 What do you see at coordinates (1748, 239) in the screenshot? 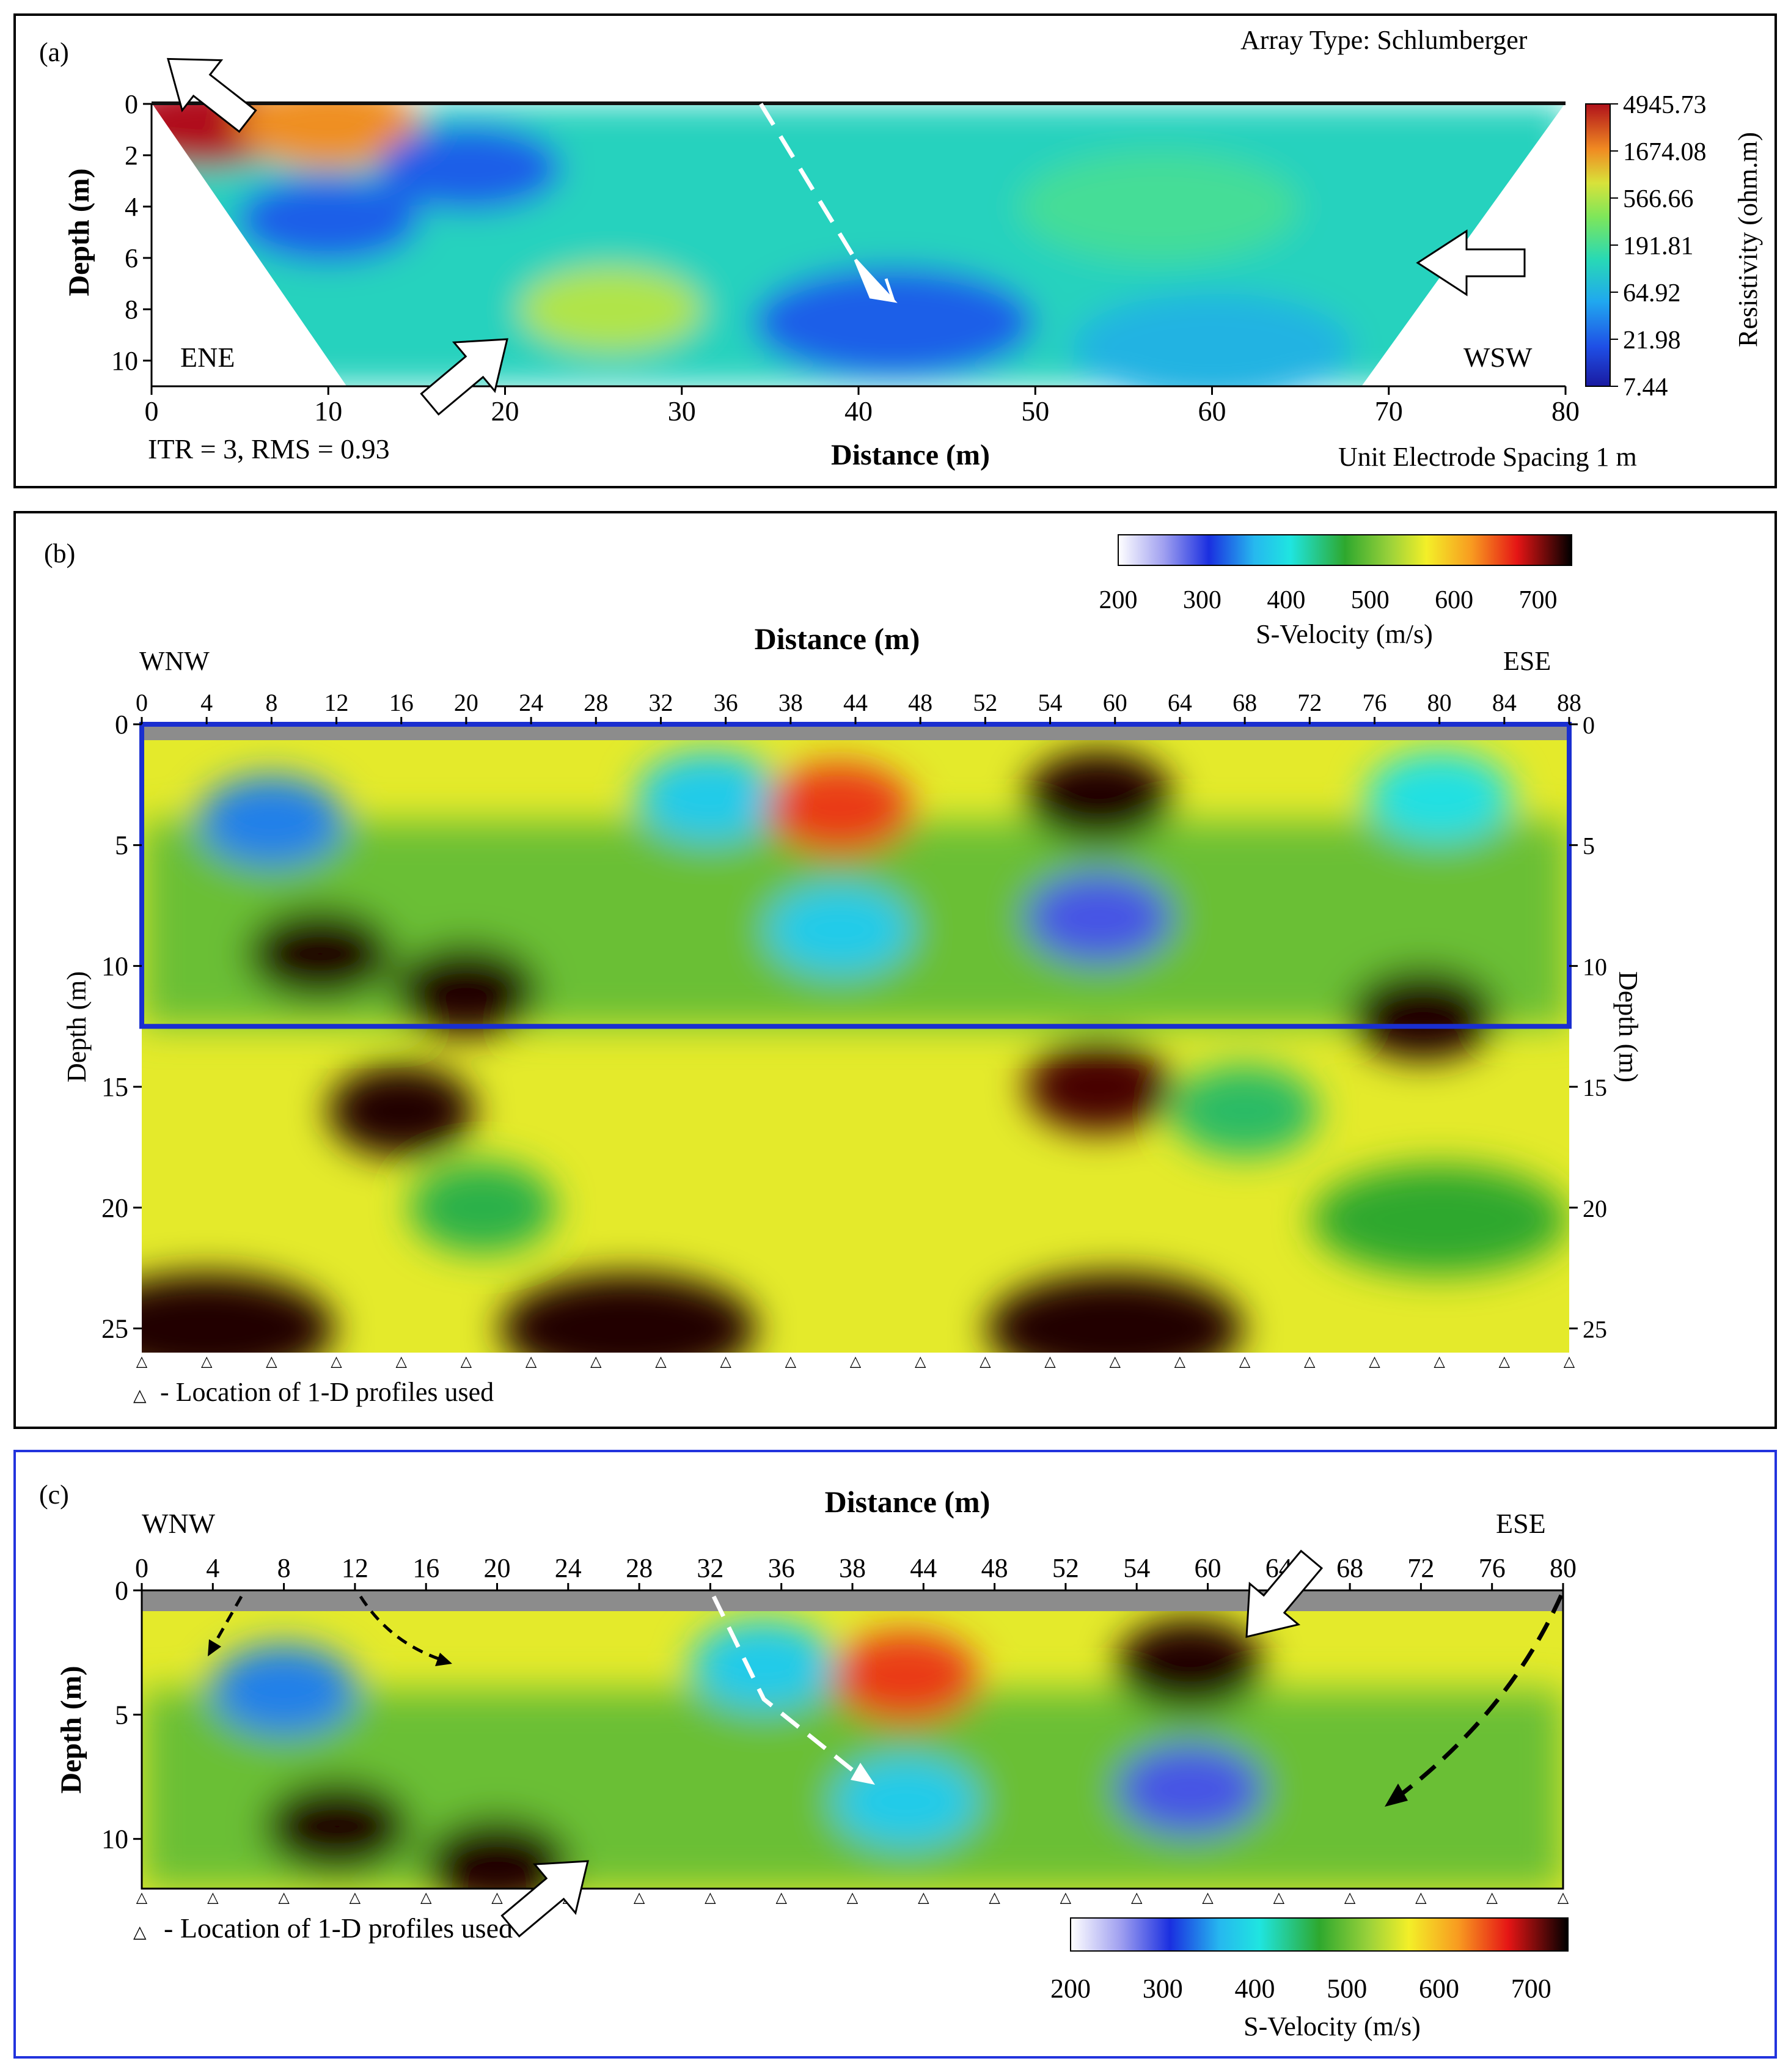
I see `resistivity-colorbar-label: Resistivity (ohm.m)` at bounding box center [1748, 239].